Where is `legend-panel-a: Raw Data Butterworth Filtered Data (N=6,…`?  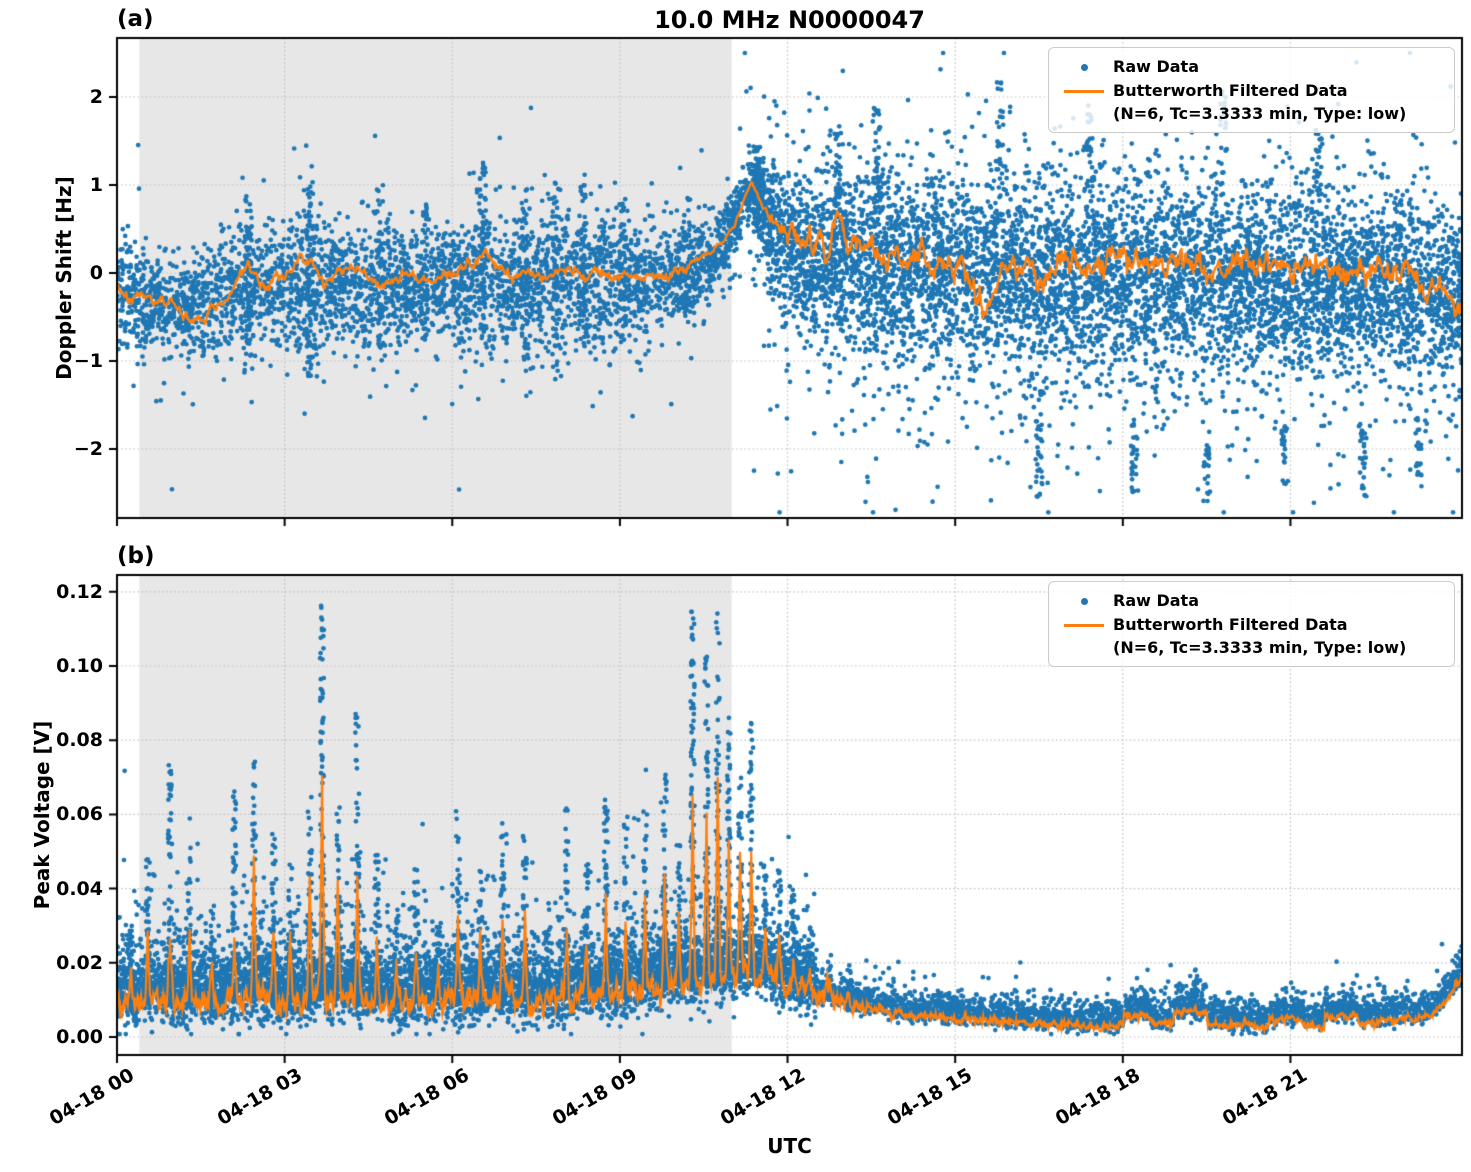
legend-panel-a: Raw Data Butterworth Filtered Data (N=6,… is located at coordinates (1251, 90).